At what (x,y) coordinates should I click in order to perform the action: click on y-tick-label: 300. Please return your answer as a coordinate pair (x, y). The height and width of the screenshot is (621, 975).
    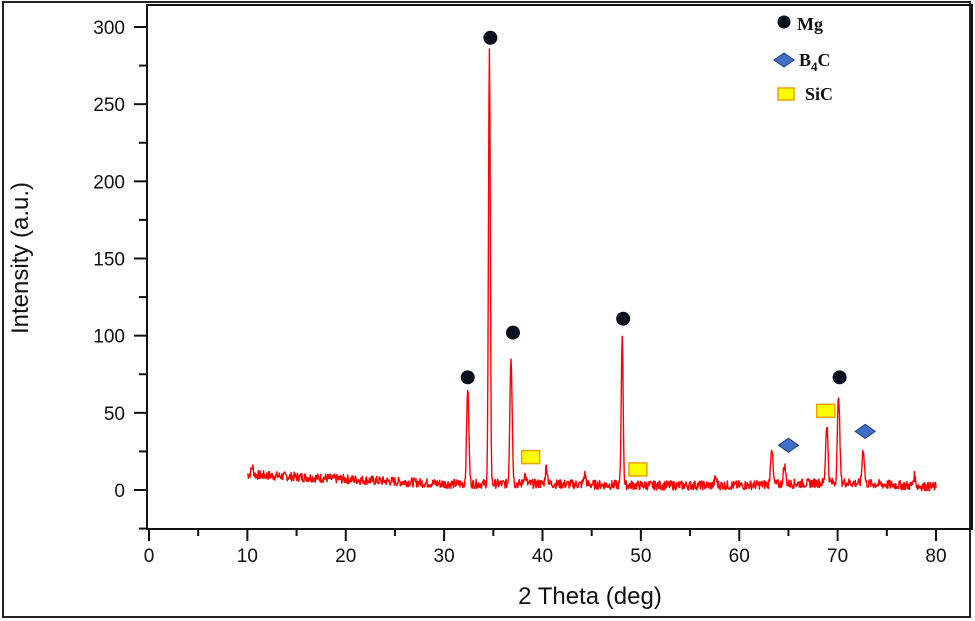
    Looking at the image, I should click on (109, 28).